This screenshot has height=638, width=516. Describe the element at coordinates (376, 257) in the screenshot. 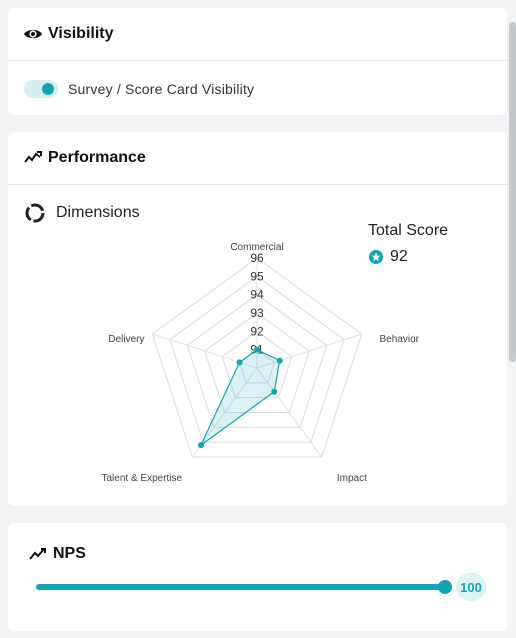

I see `star-badge-icon` at that location.